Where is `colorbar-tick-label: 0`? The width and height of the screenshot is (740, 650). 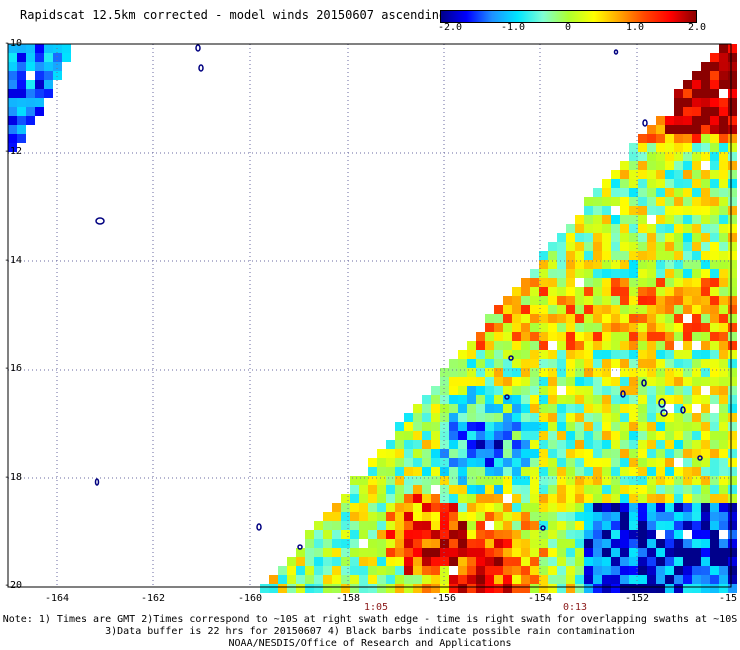 colorbar-tick-label: 0 is located at coordinates (568, 27).